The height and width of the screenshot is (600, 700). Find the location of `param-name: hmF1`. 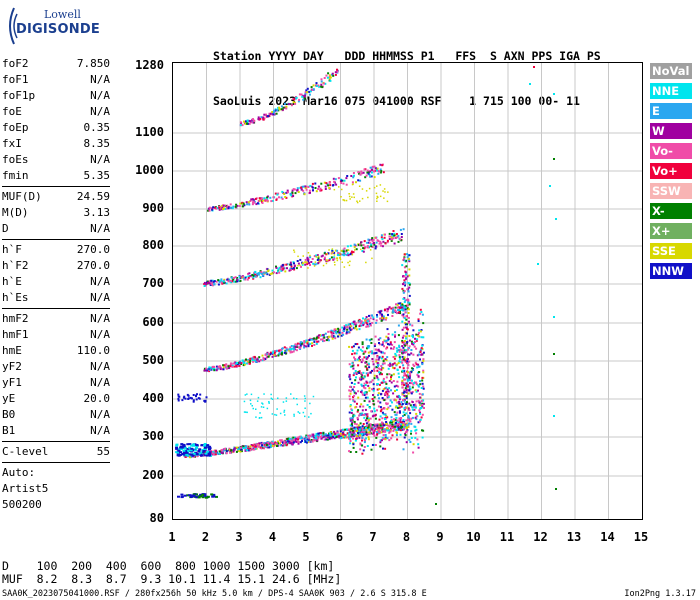

param-name: hmF1 is located at coordinates (15, 334).